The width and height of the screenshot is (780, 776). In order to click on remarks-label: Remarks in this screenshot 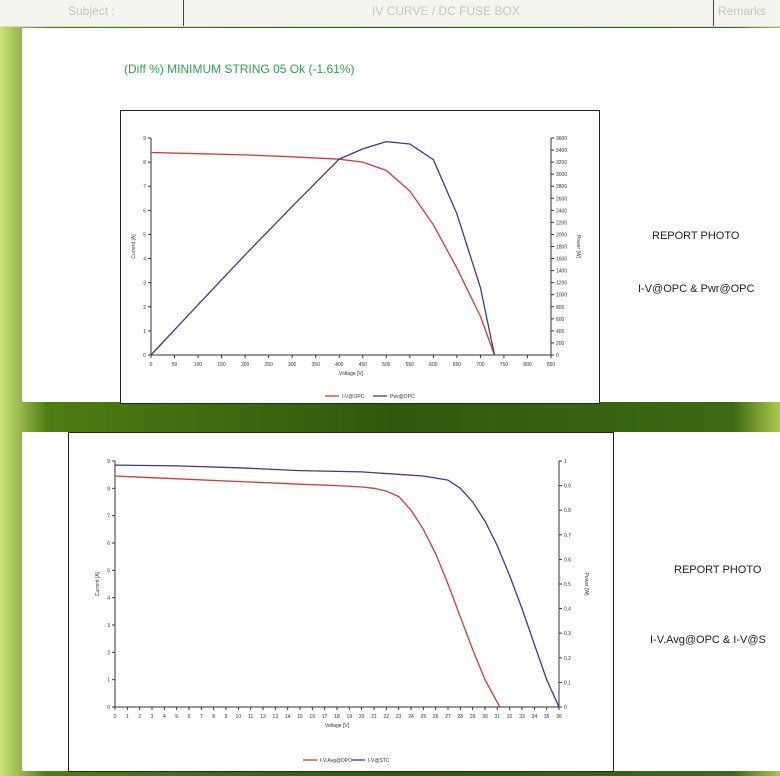, I will do `click(742, 11)`.